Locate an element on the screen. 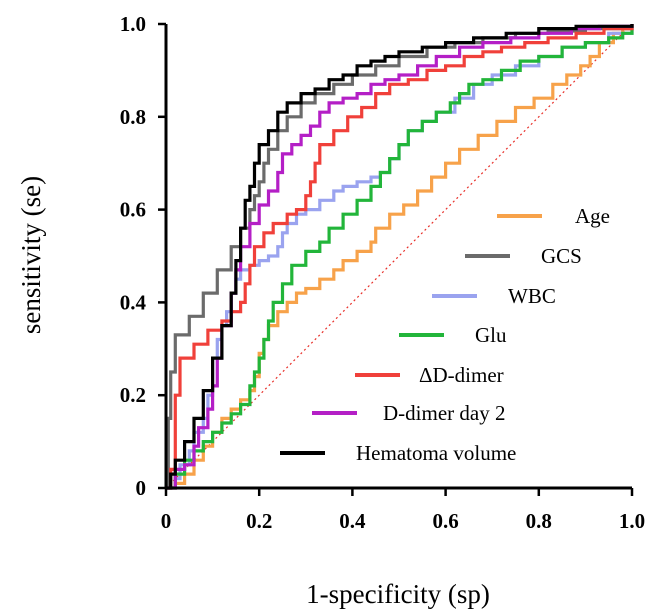  y-axis-title: sensitivity (se) is located at coordinates (31, 255).